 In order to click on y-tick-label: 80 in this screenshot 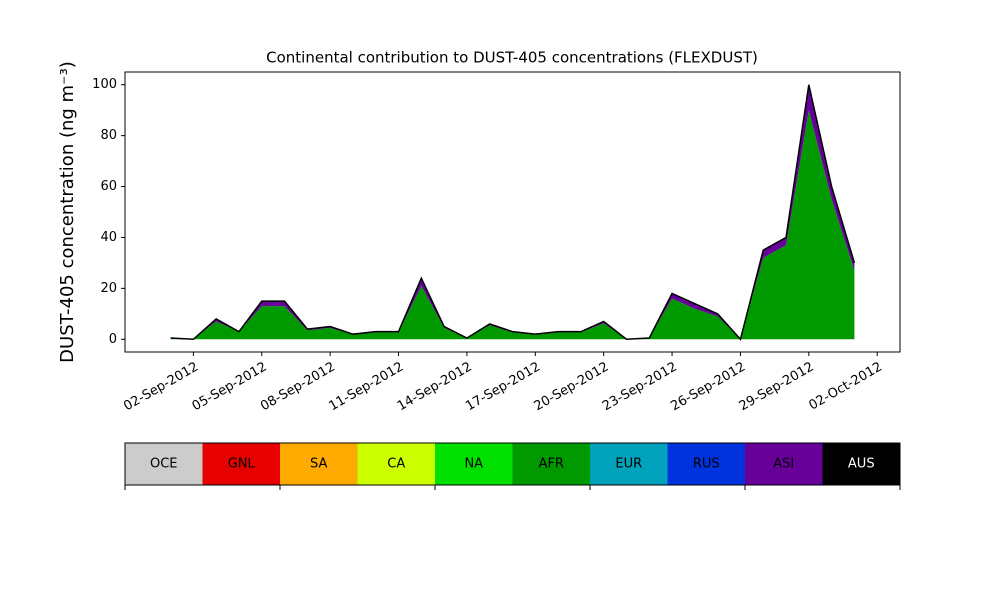, I will do `click(108, 135)`.